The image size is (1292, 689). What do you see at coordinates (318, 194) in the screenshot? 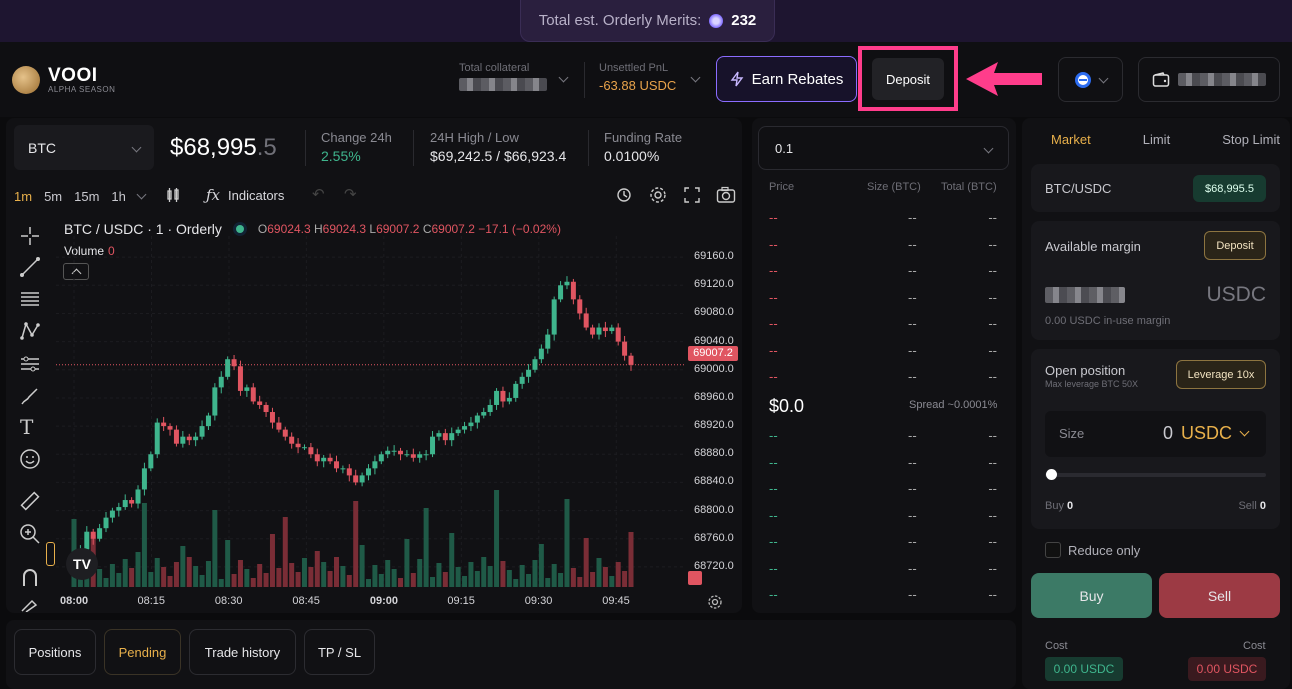
I see `undo-icon: ↶` at bounding box center [318, 194].